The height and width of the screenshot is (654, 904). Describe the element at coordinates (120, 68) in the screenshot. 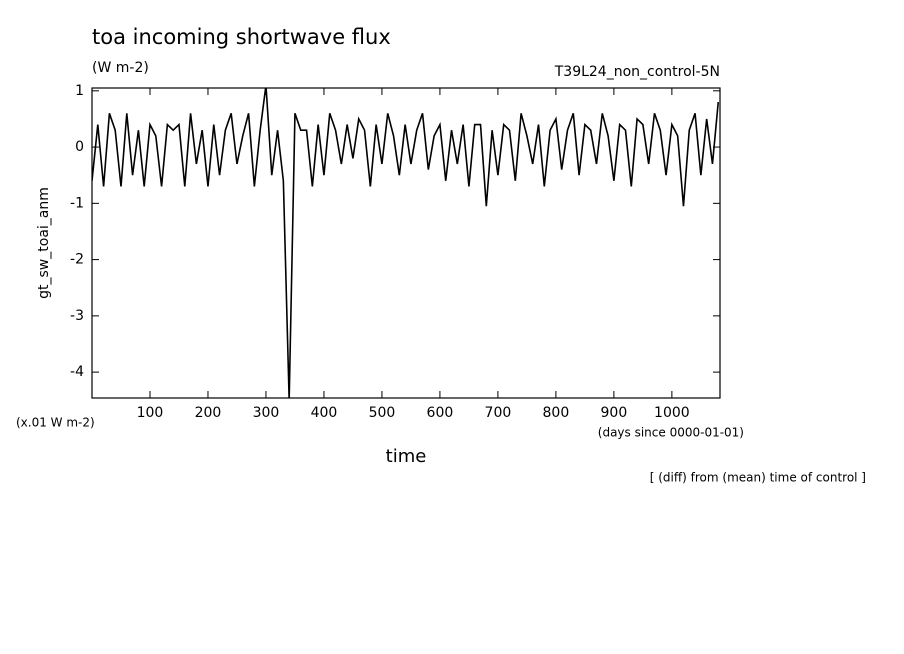

I see `unit-label: (W m-2)` at that location.